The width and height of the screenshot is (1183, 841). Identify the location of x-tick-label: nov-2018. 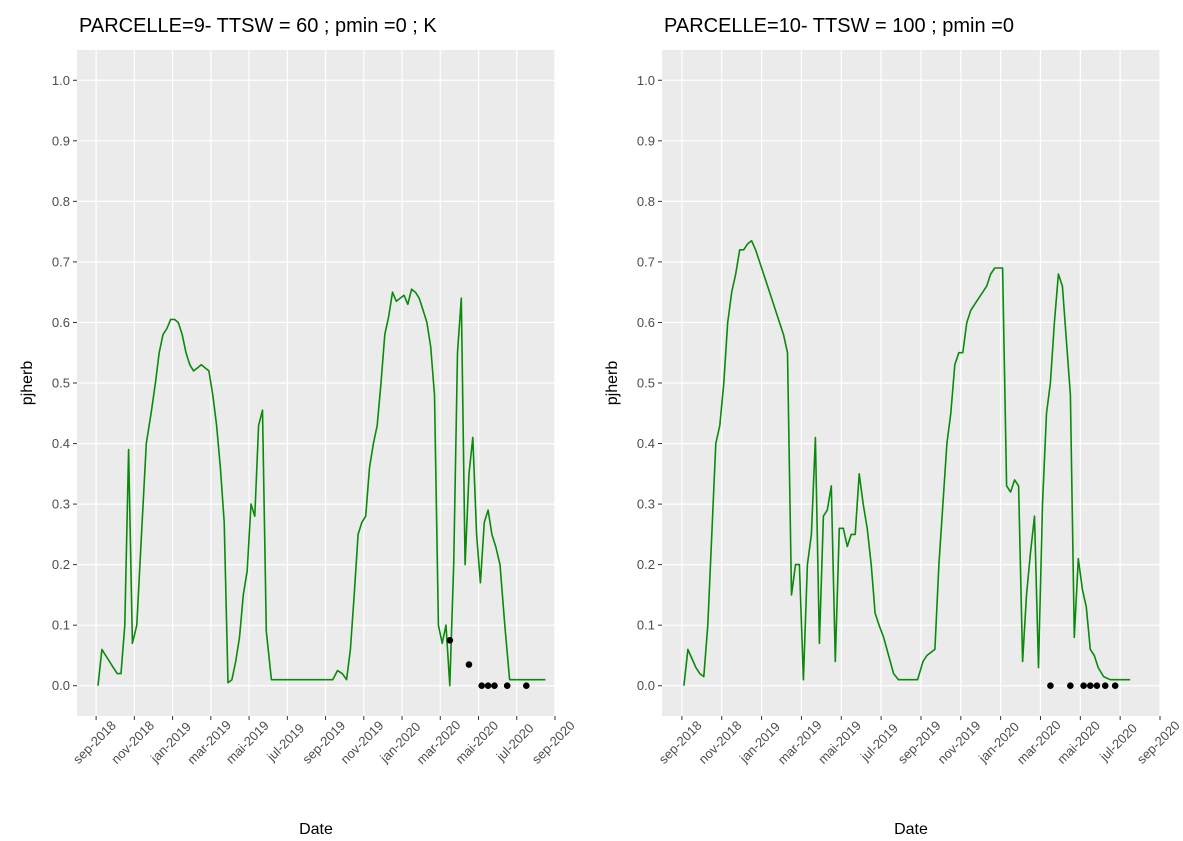
(720, 742).